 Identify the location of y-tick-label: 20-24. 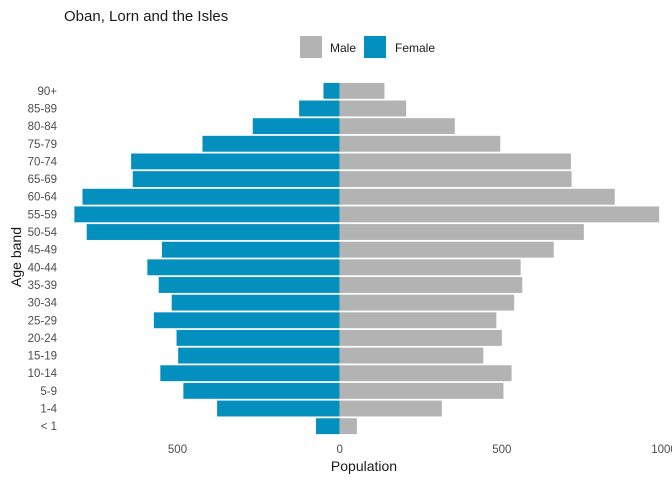
(43, 339).